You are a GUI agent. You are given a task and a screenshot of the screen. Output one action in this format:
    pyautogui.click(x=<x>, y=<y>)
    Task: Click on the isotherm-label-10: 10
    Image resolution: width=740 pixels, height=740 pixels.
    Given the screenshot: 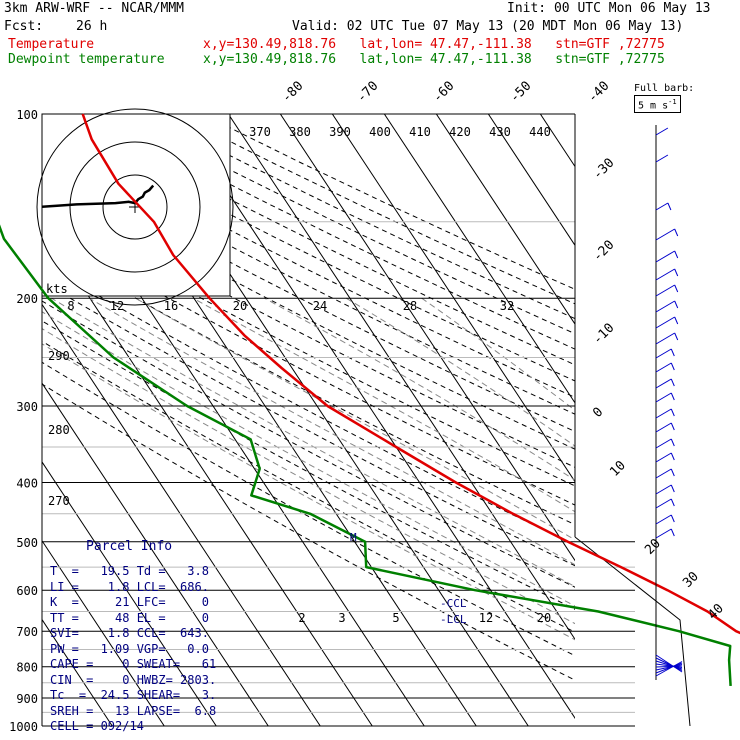 What is the action you would take?
    pyautogui.click(x=618, y=469)
    